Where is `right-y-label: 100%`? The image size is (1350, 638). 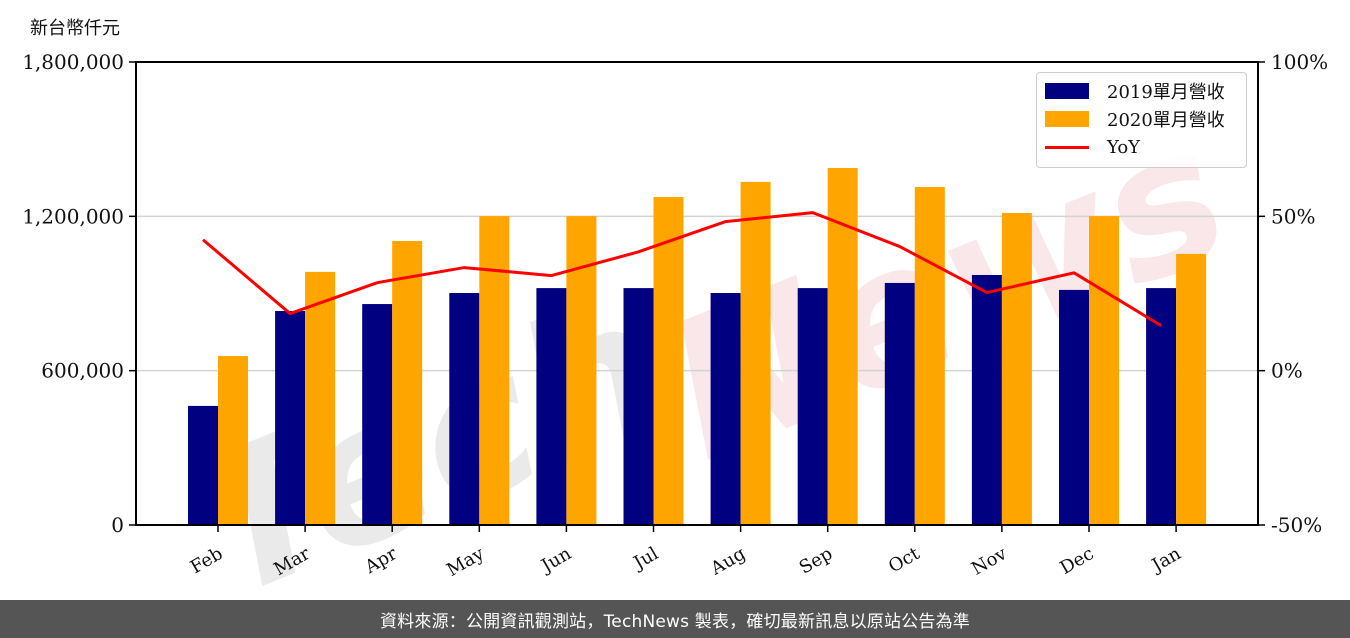 right-y-label: 100% is located at coordinates (1299, 62).